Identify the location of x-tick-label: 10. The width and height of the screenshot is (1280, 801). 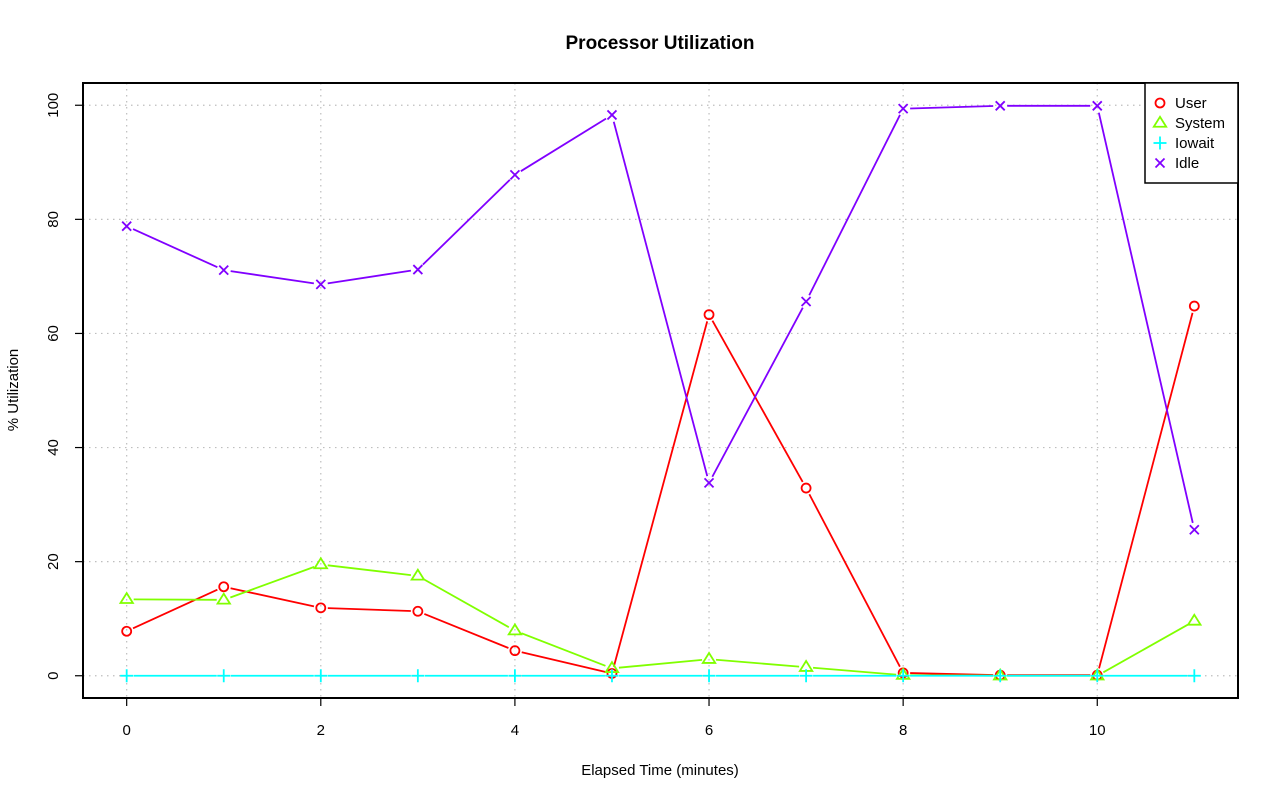
(1097, 730).